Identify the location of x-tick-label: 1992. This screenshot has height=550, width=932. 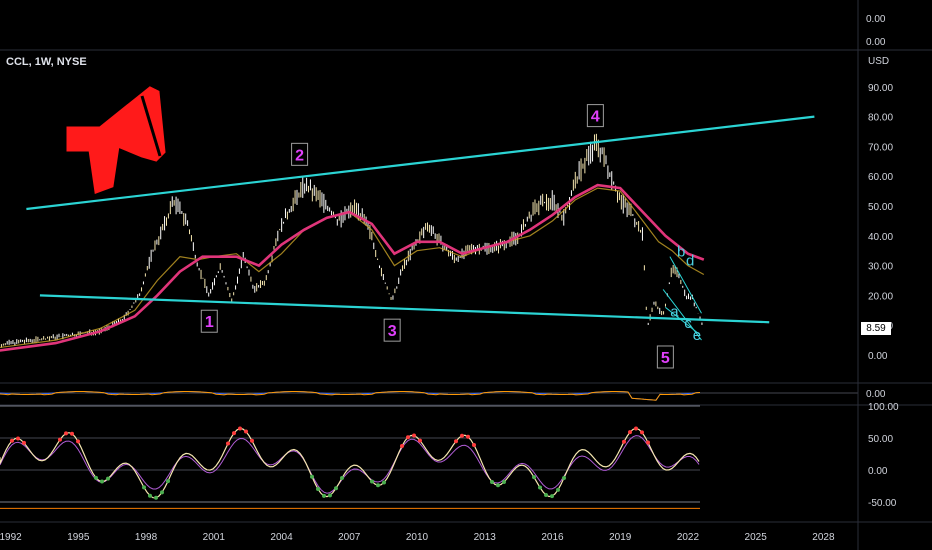
(11, 537).